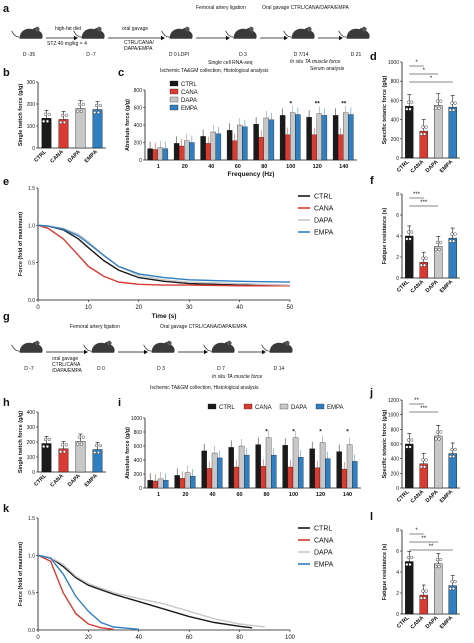 Image resolution: width=474 pixels, height=643 pixels. What do you see at coordinates (279, 369) in the screenshot?
I see `timeline-day: D 14` at bounding box center [279, 369].